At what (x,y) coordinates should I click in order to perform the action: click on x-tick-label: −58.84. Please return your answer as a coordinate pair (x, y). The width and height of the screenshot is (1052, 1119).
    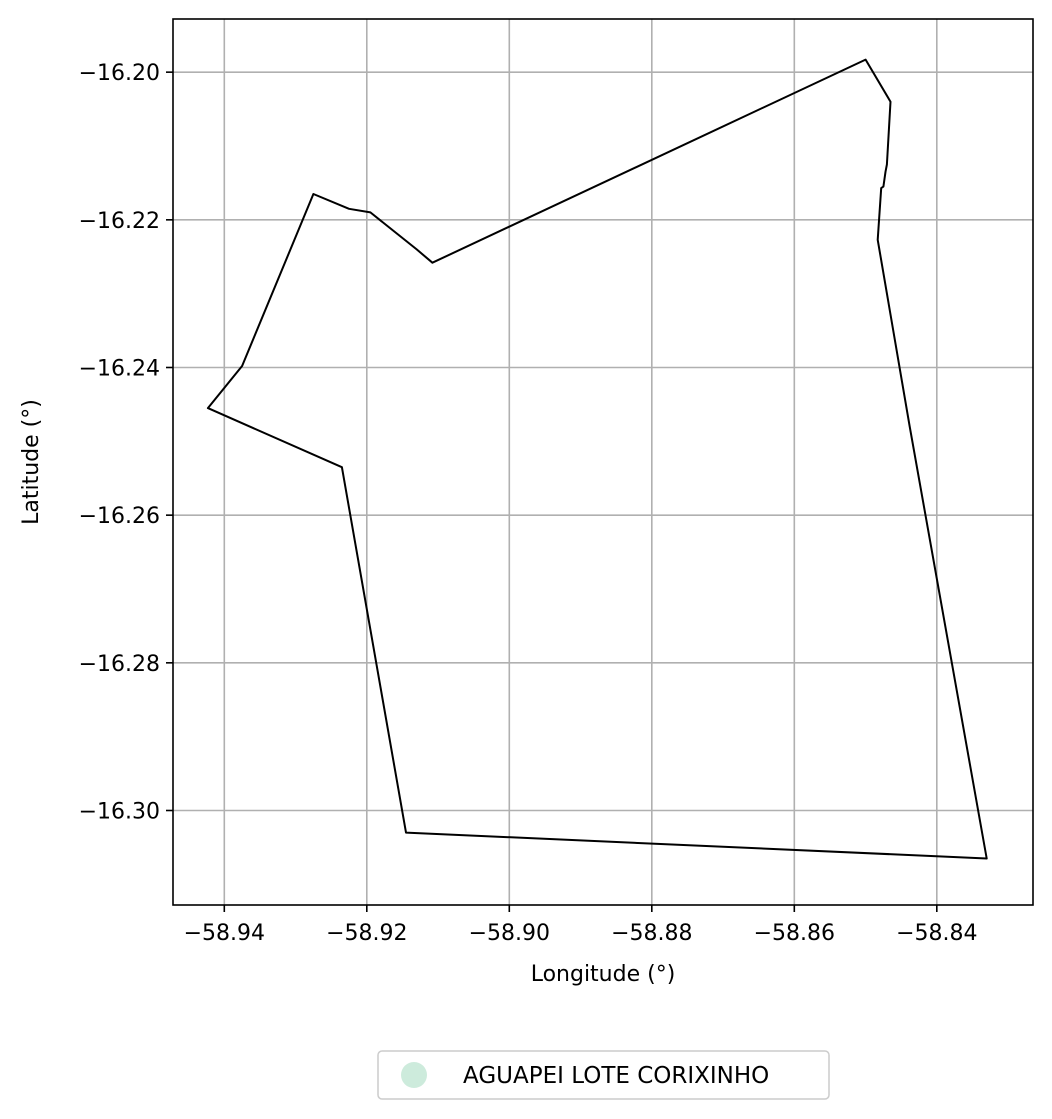
    Looking at the image, I should click on (936, 933).